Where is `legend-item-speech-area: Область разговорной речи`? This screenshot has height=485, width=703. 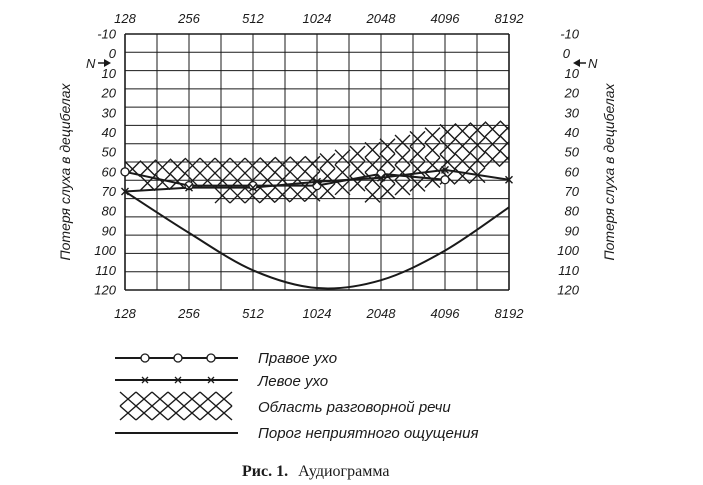
legend-item-speech-area: Область разговорной речи is located at coordinates (285, 406).